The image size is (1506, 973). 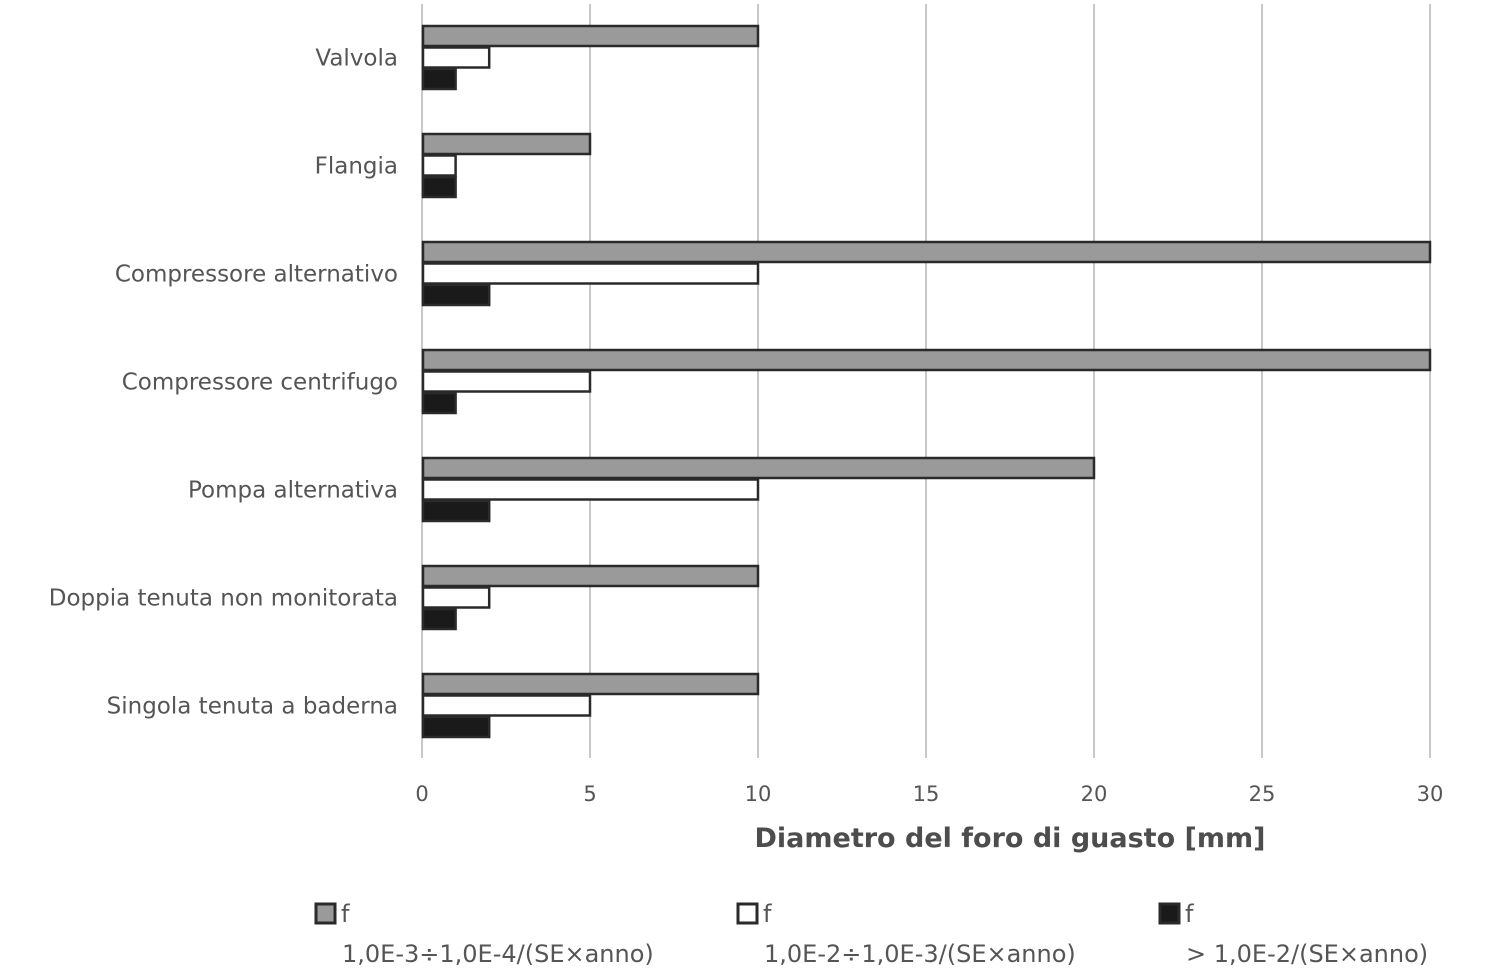 I want to click on legend-item: f > 1,0E-2/(SE×anno), so click(x=1293, y=934).